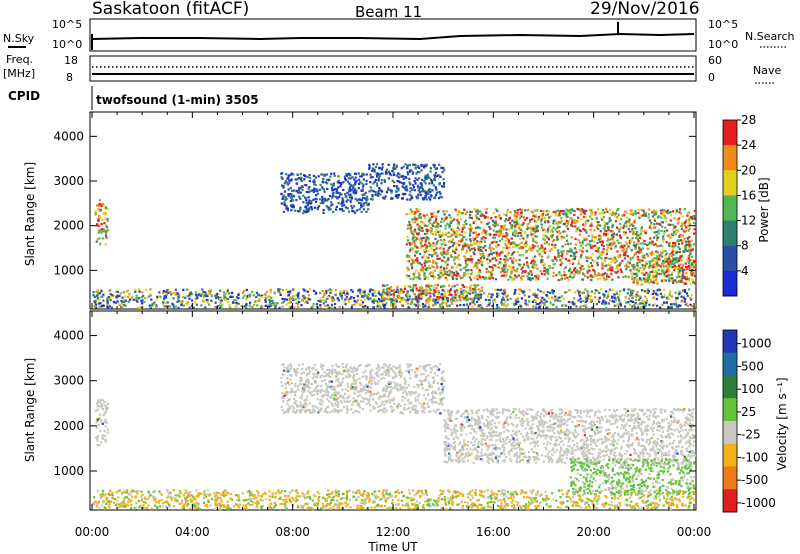  Describe the element at coordinates (363, 388) in the screenshot. I see `vel-echo-region` at that location.